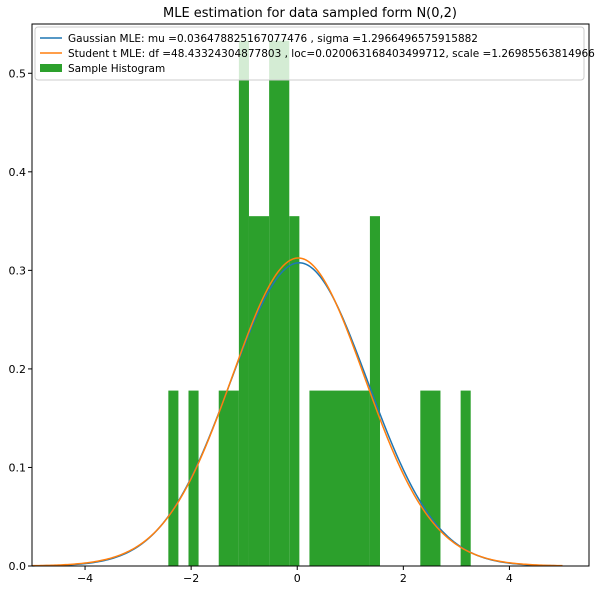 The image size is (595, 590). Describe the element at coordinates (403, 578) in the screenshot. I see `x-tick-label: 2` at that location.